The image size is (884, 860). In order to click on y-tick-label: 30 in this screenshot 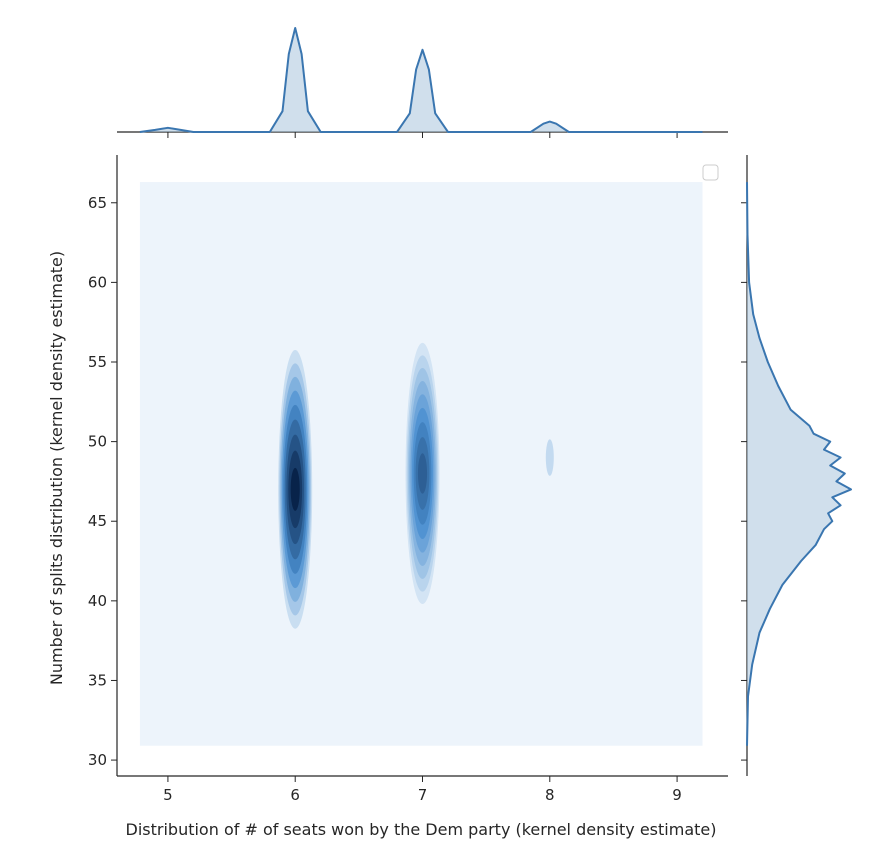, I will do `click(97, 760)`.